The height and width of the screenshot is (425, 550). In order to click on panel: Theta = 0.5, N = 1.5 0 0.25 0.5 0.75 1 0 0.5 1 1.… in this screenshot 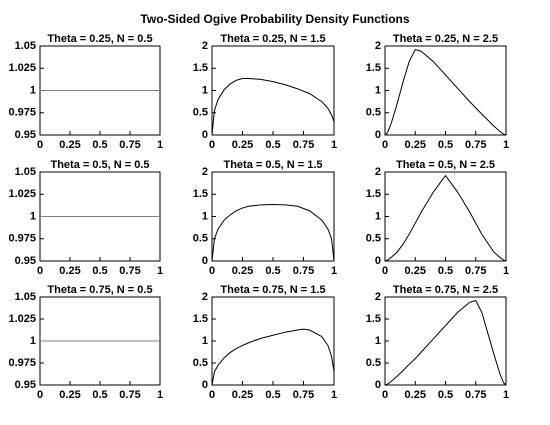, I will do `click(265, 218)`.